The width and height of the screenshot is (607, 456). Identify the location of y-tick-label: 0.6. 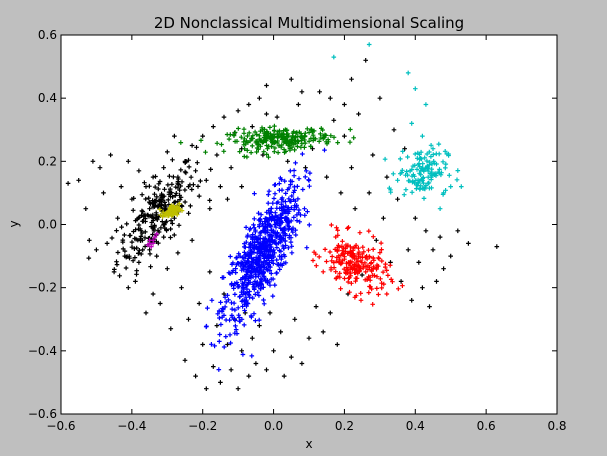
(47, 35).